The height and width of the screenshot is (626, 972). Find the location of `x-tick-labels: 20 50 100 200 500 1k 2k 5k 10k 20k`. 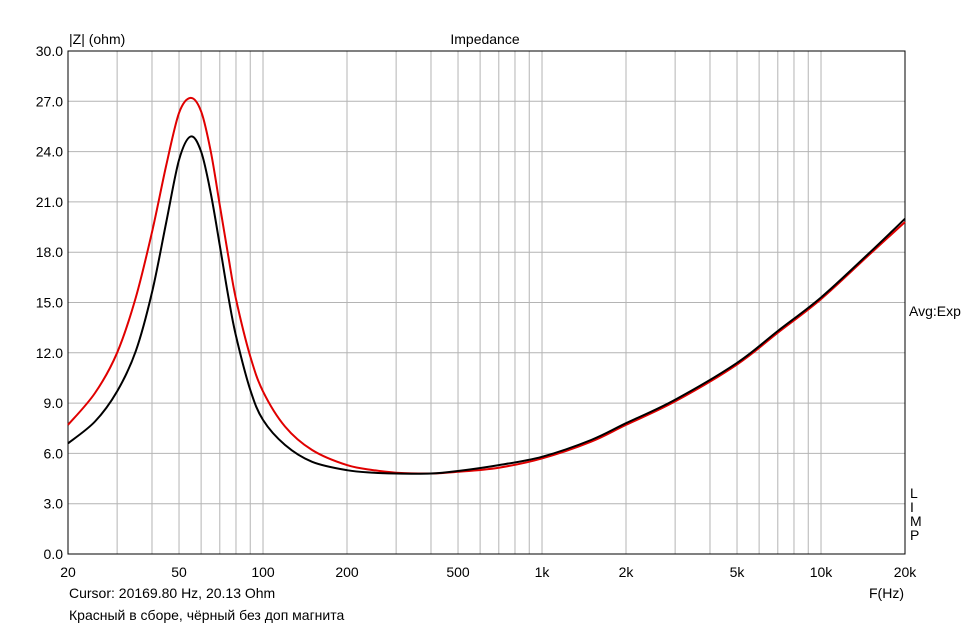

x-tick-labels: 20 50 100 200 500 1k 2k 5k 10k 20k is located at coordinates (488, 572).